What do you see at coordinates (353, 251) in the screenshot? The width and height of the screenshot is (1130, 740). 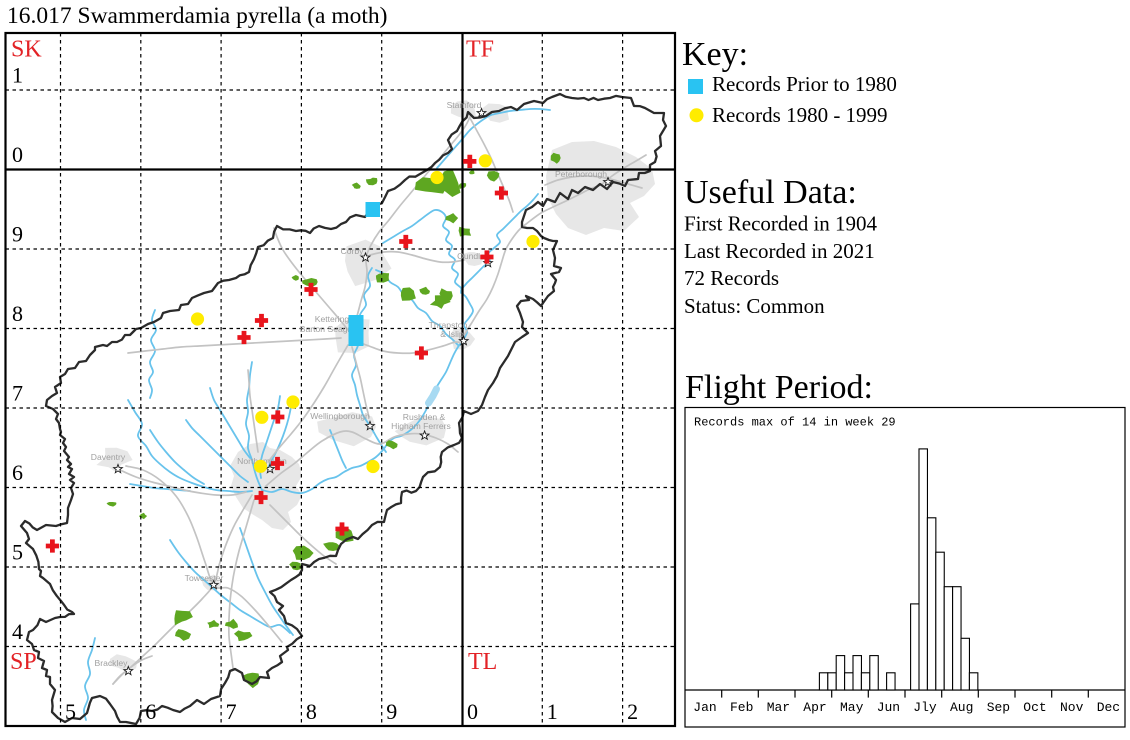 I see `svg-text: Corby` at bounding box center [353, 251].